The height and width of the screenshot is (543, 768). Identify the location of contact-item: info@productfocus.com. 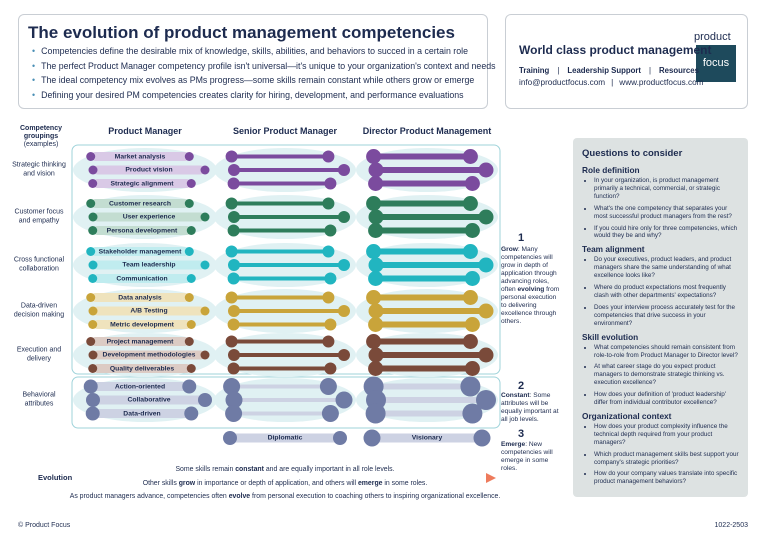
(562, 82).